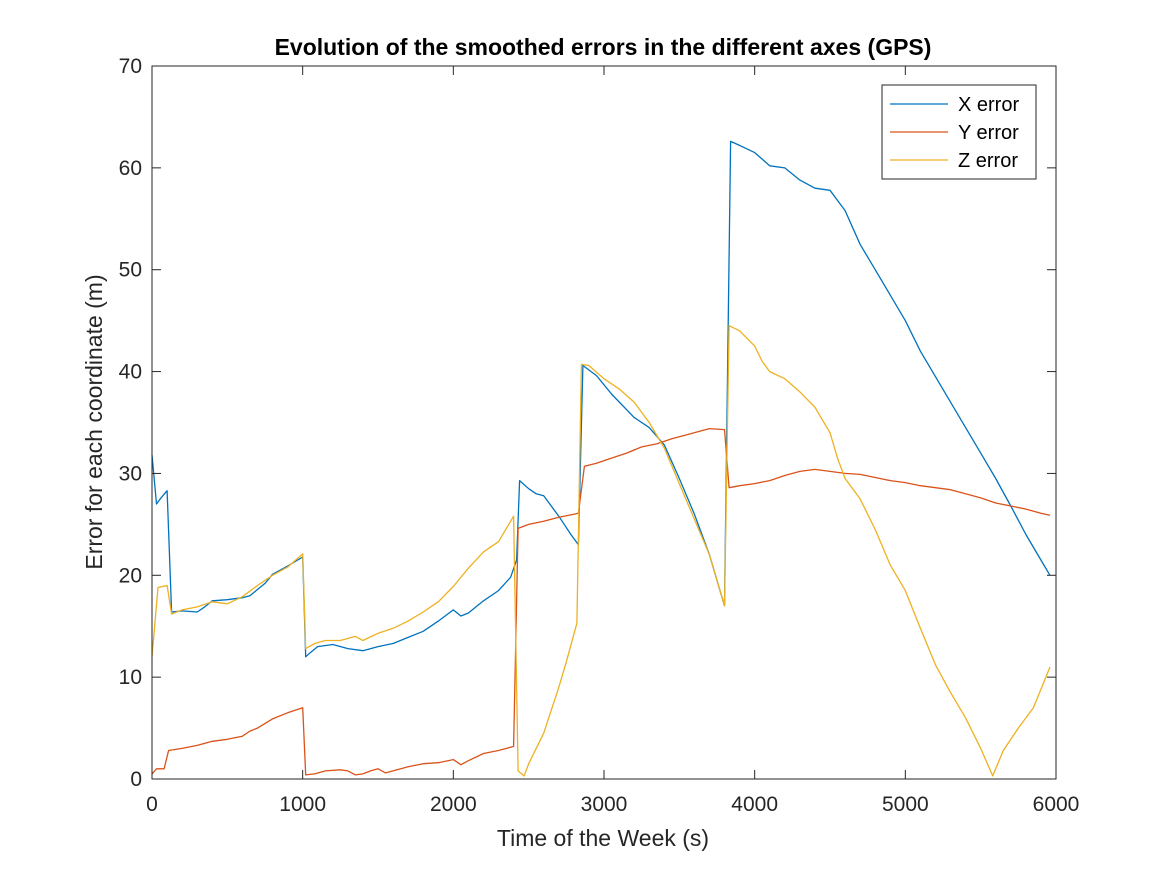  I want to click on y-tick-label: 60, so click(130, 168).